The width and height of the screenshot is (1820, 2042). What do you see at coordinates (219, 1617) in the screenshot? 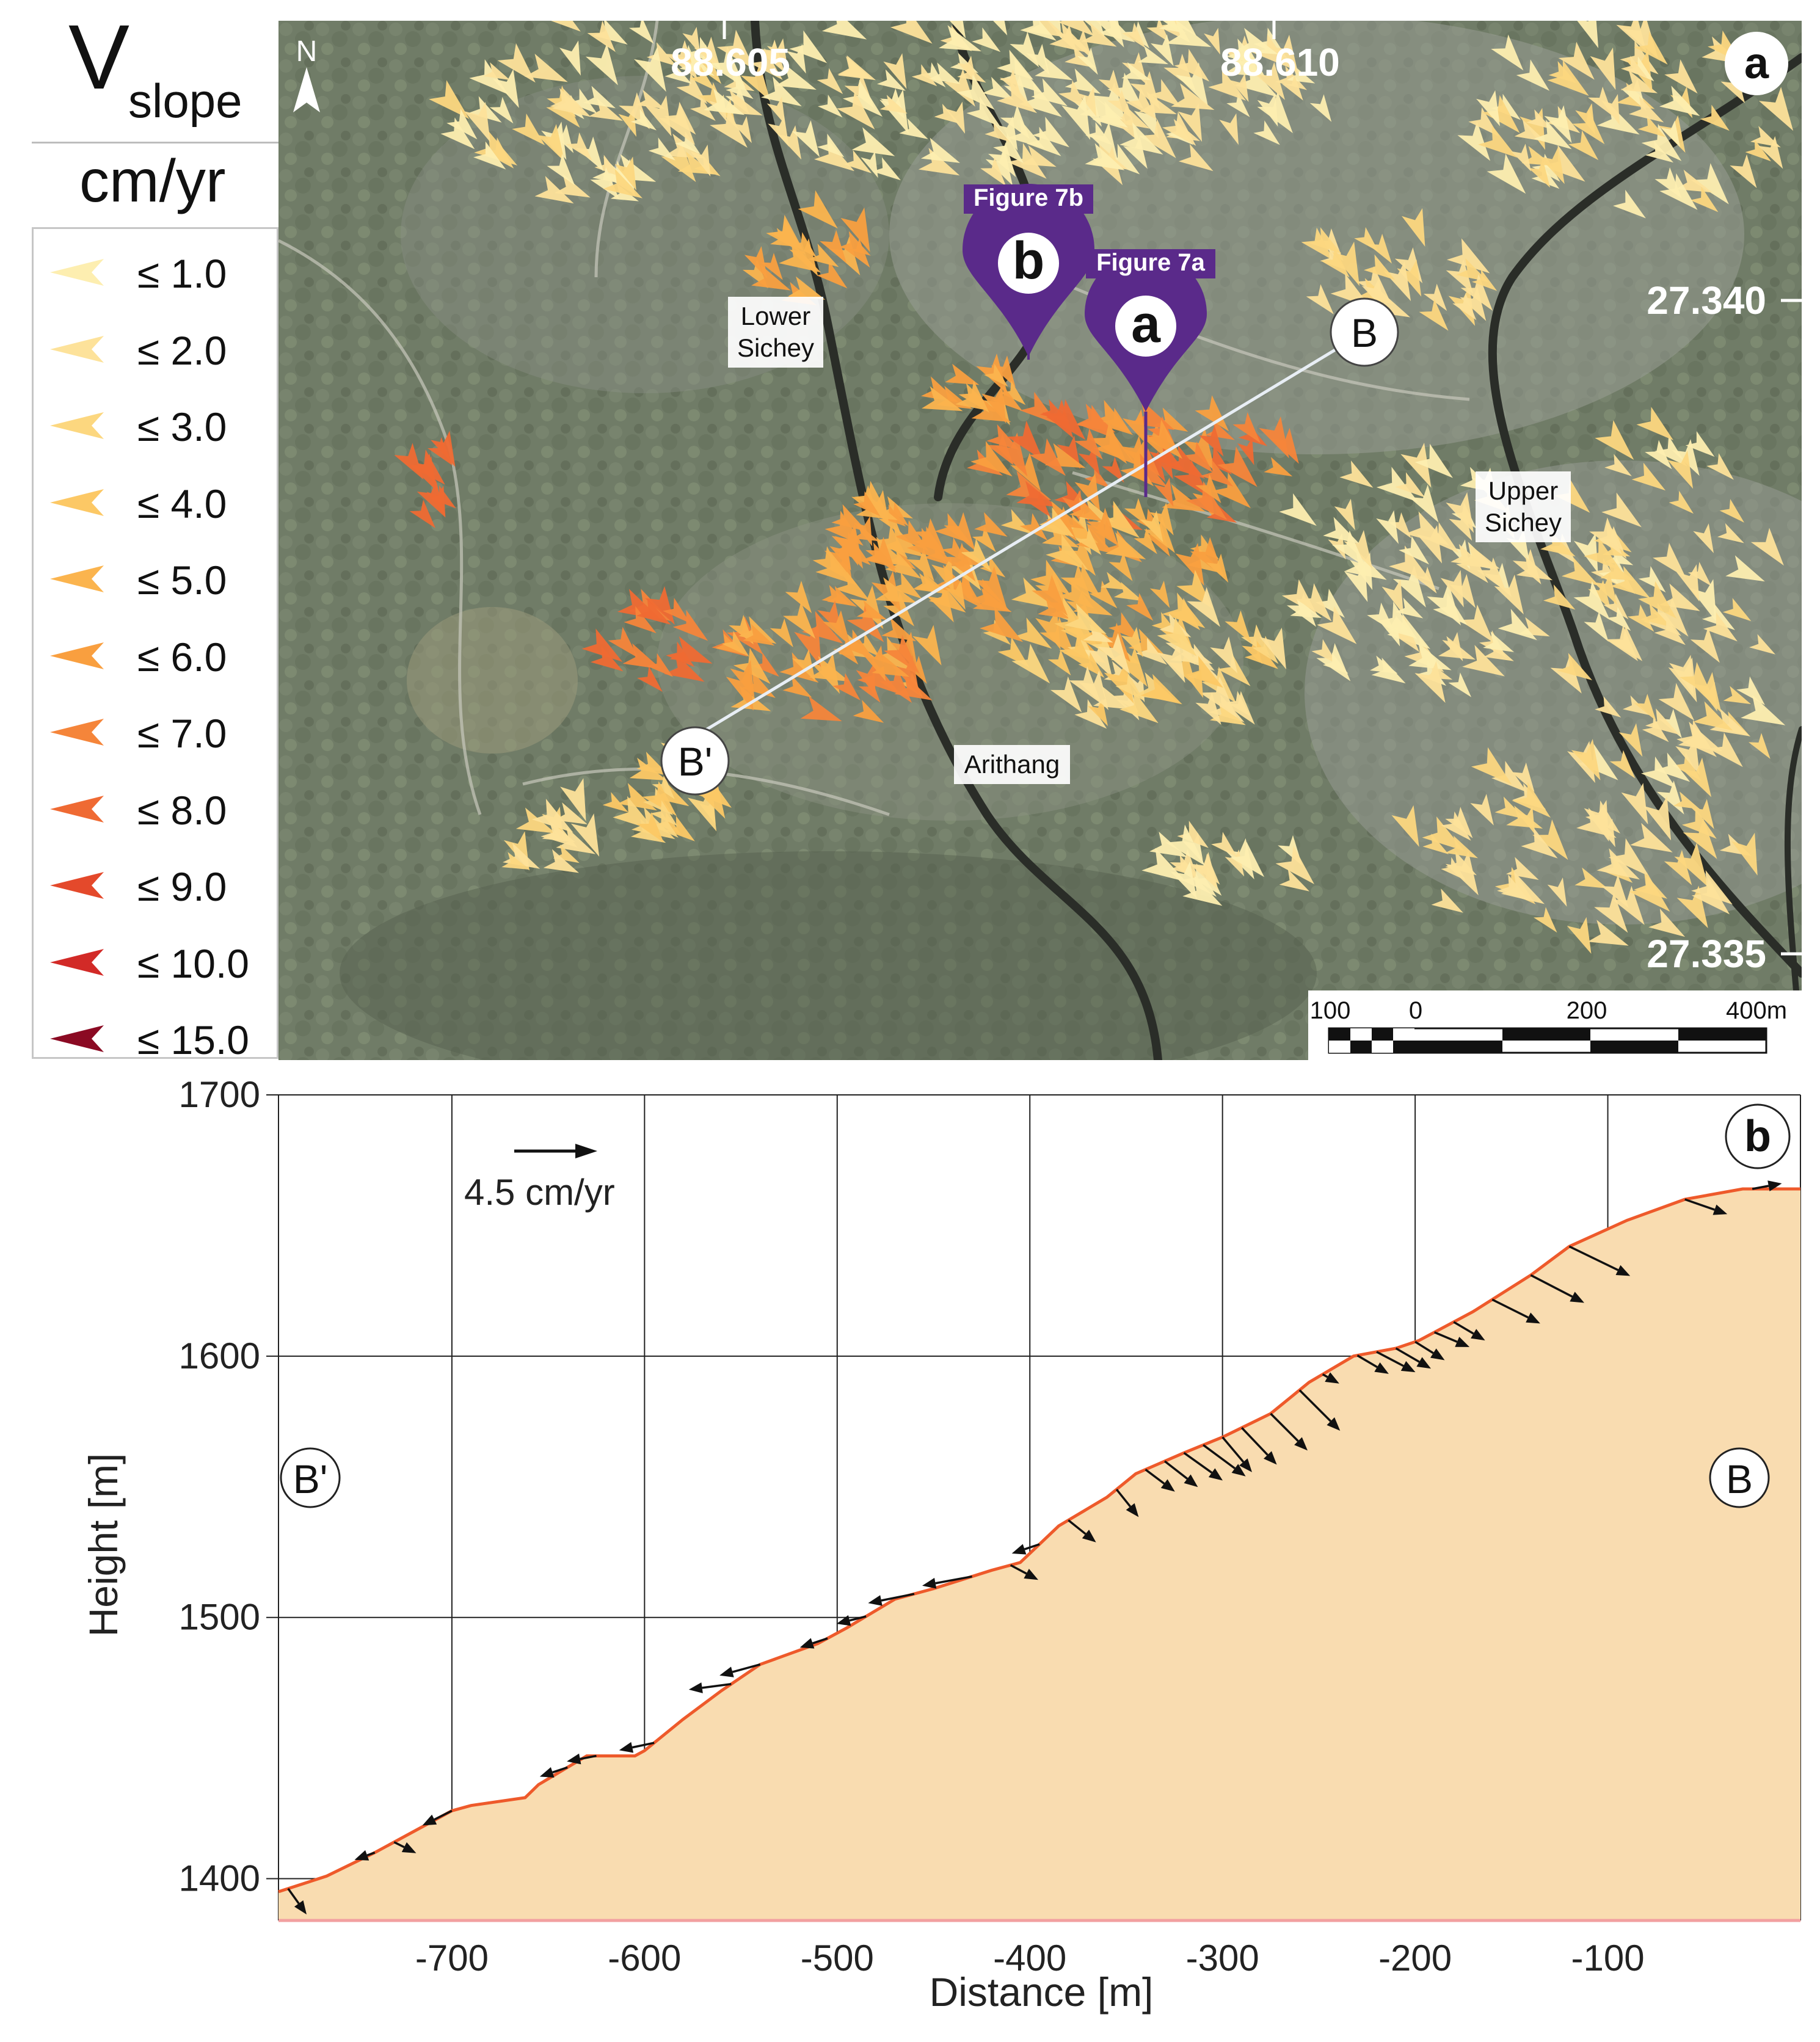
I see `y-tick-label: 1500` at bounding box center [219, 1617].